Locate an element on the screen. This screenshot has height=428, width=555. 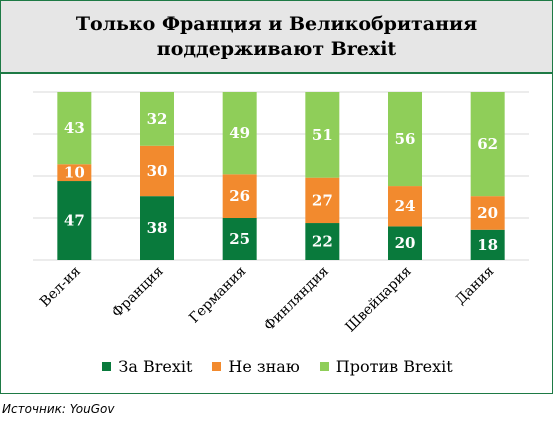
legend-swatch-for is located at coordinates (107, 366).